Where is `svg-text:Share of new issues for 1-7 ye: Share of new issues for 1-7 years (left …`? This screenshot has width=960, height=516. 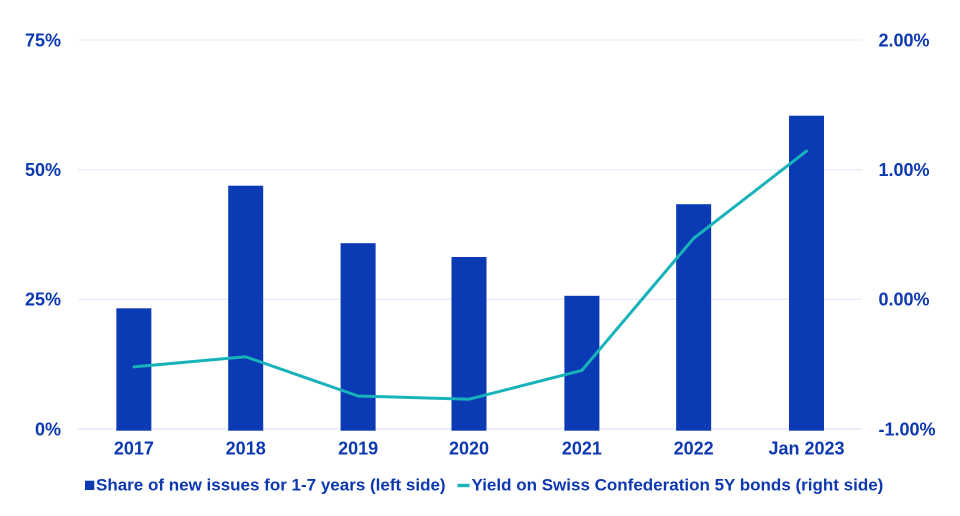 svg-text:Share of new issues for 1-7 ye: Share of new issues for 1-7 years (left … is located at coordinates (271, 485).